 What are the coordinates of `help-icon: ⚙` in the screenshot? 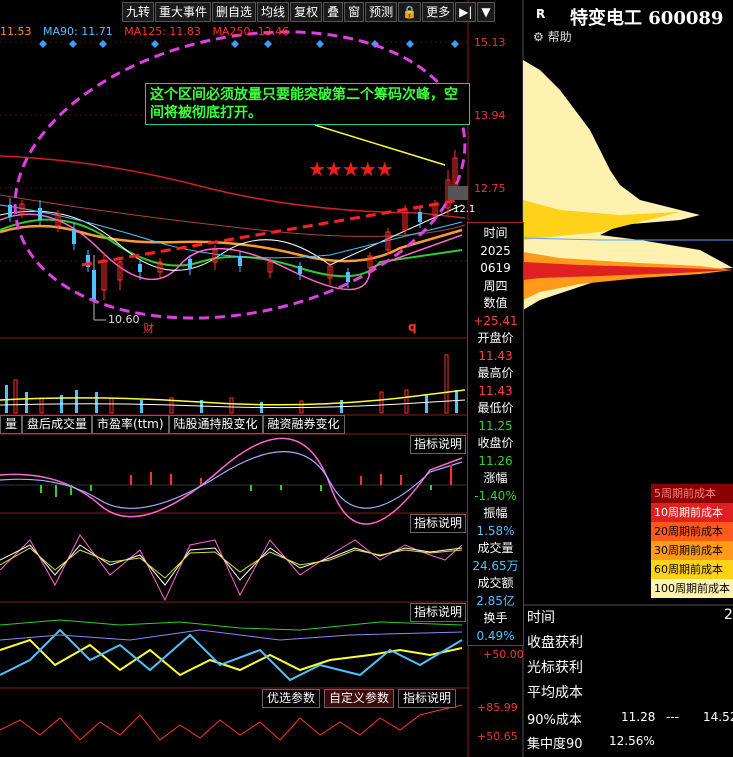 It's located at (538, 37).